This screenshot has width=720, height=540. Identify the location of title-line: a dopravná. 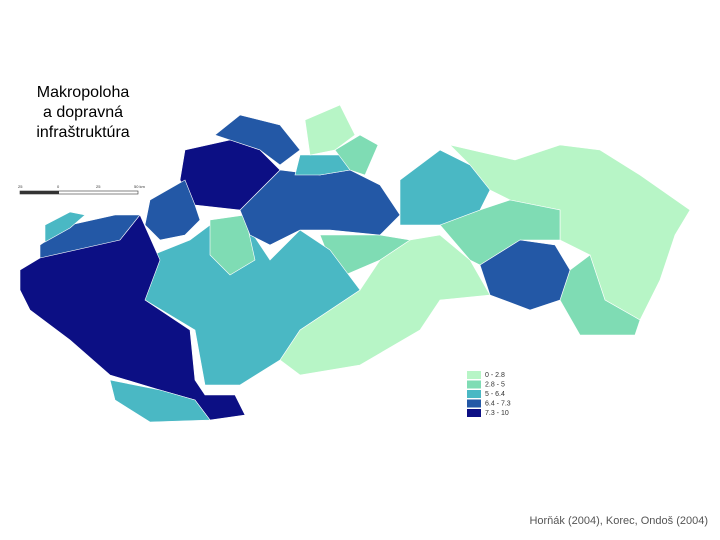
(83, 112).